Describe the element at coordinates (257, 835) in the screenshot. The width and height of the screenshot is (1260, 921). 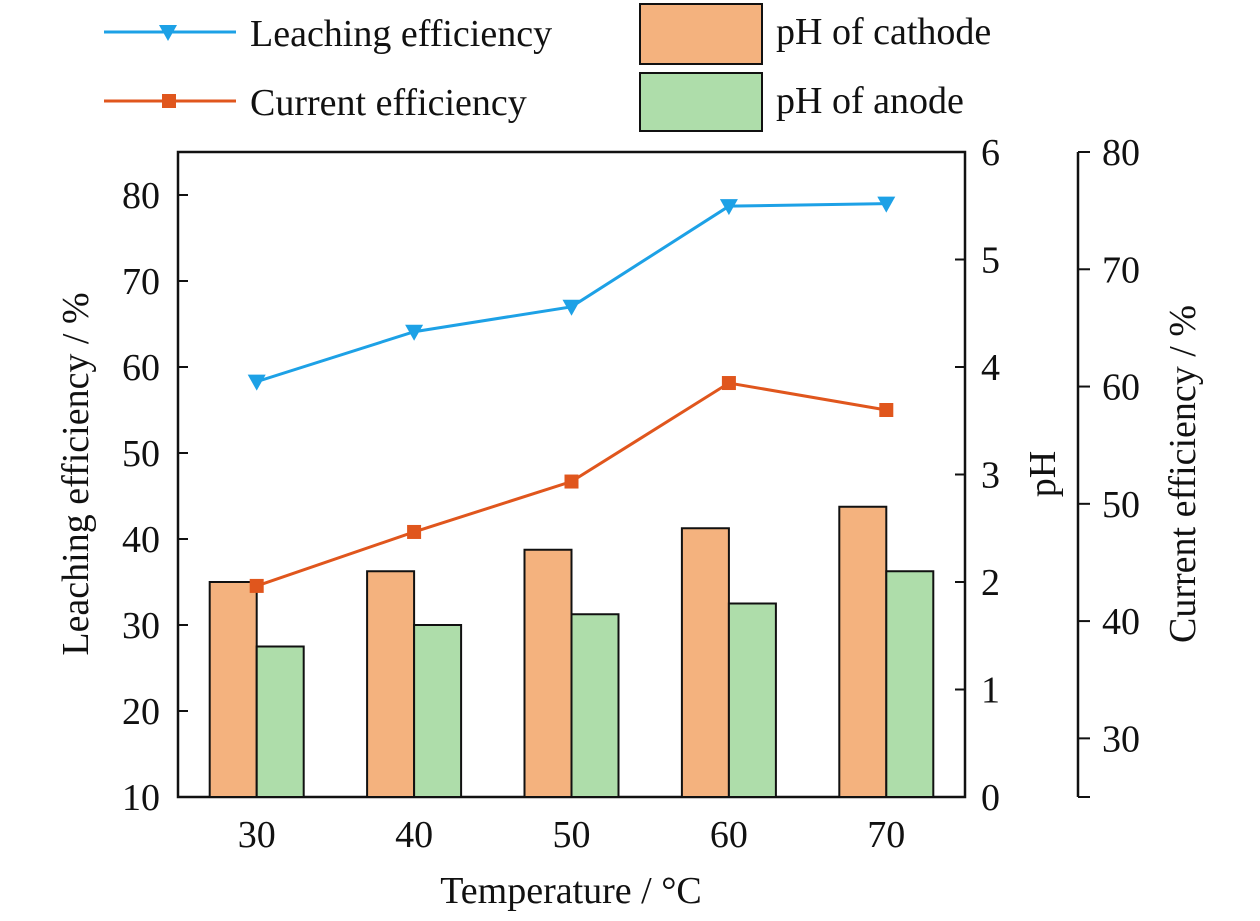
I see `x-tick-label: 30` at that location.